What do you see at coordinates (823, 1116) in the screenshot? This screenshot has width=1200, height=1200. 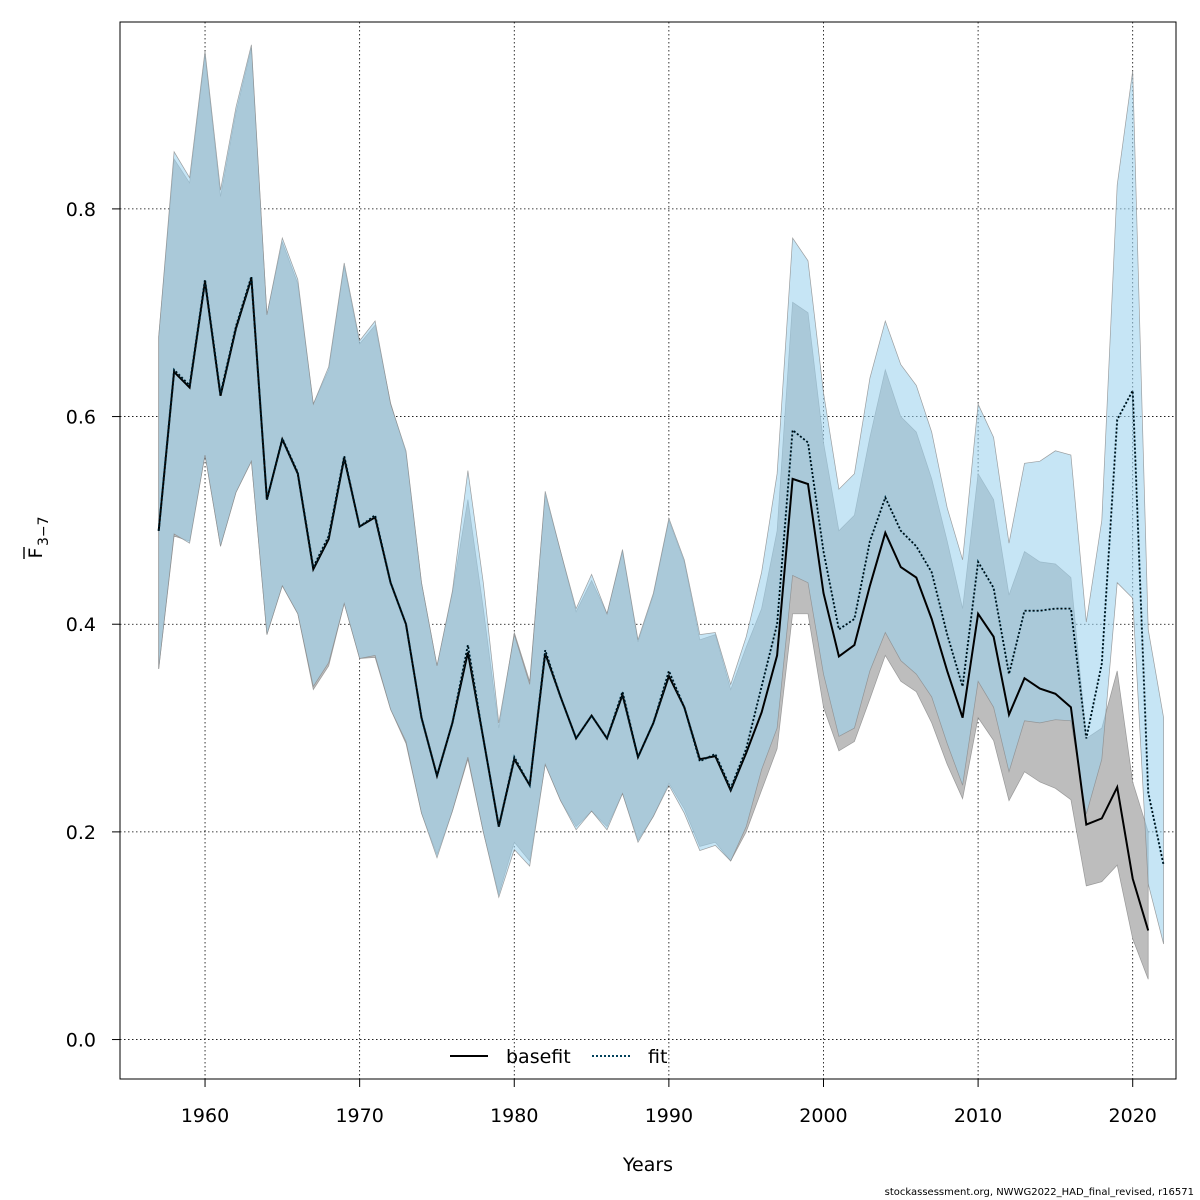 I see `x-tick-label: 2000` at bounding box center [823, 1116].